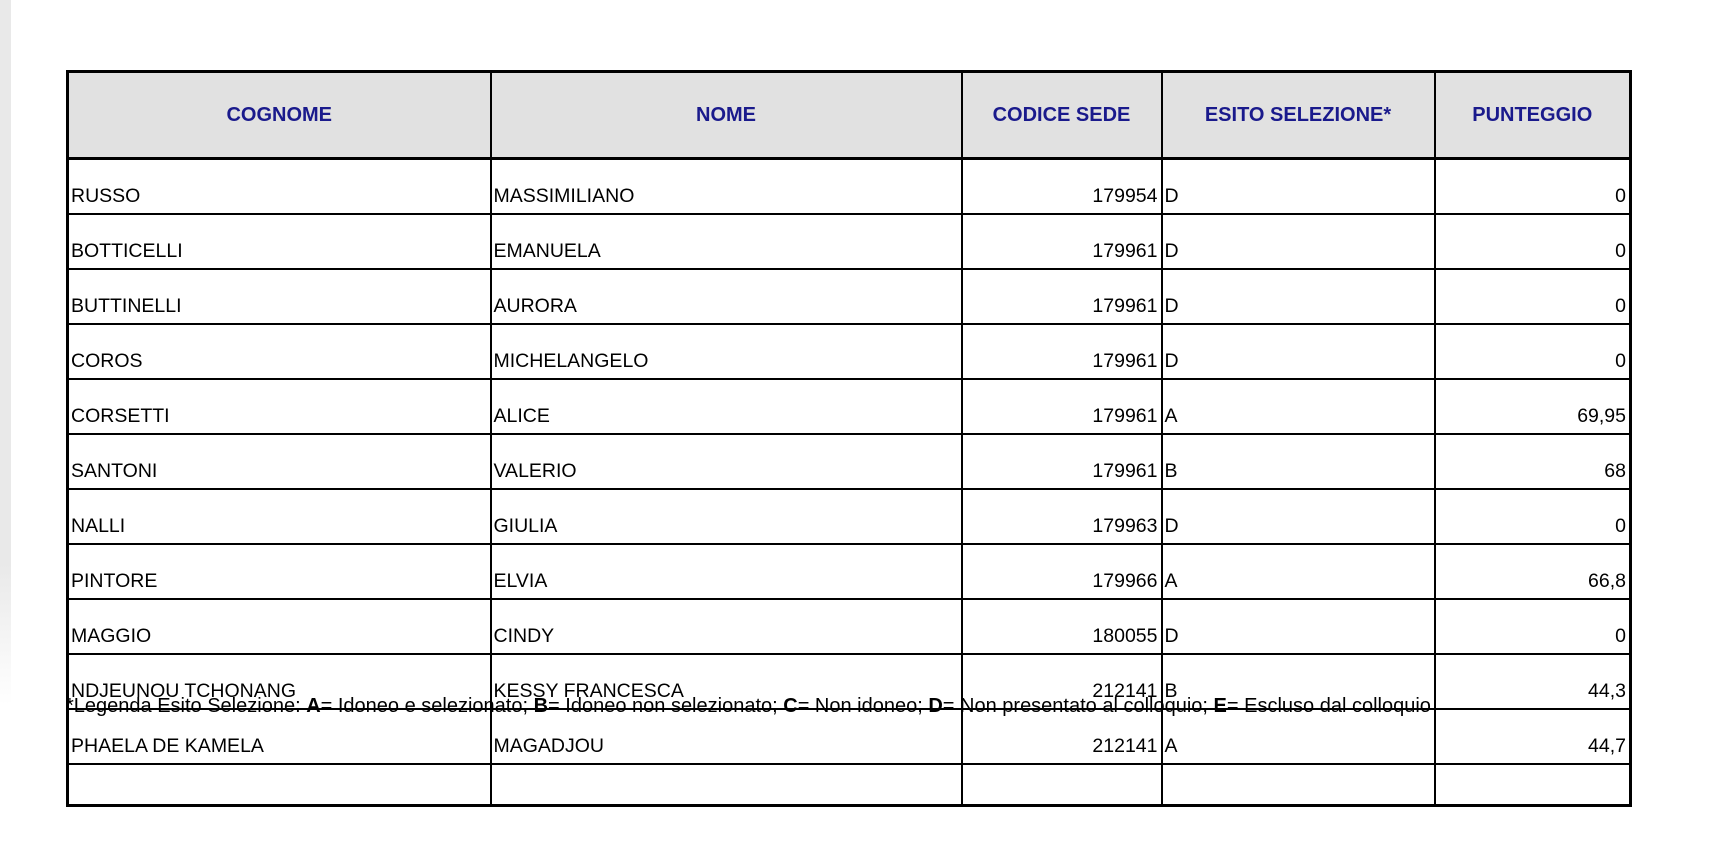 The width and height of the screenshot is (1736, 844). Describe the element at coordinates (726, 681) in the screenshot. I see `cell-nome: KESSY FRANCESCA` at that location.